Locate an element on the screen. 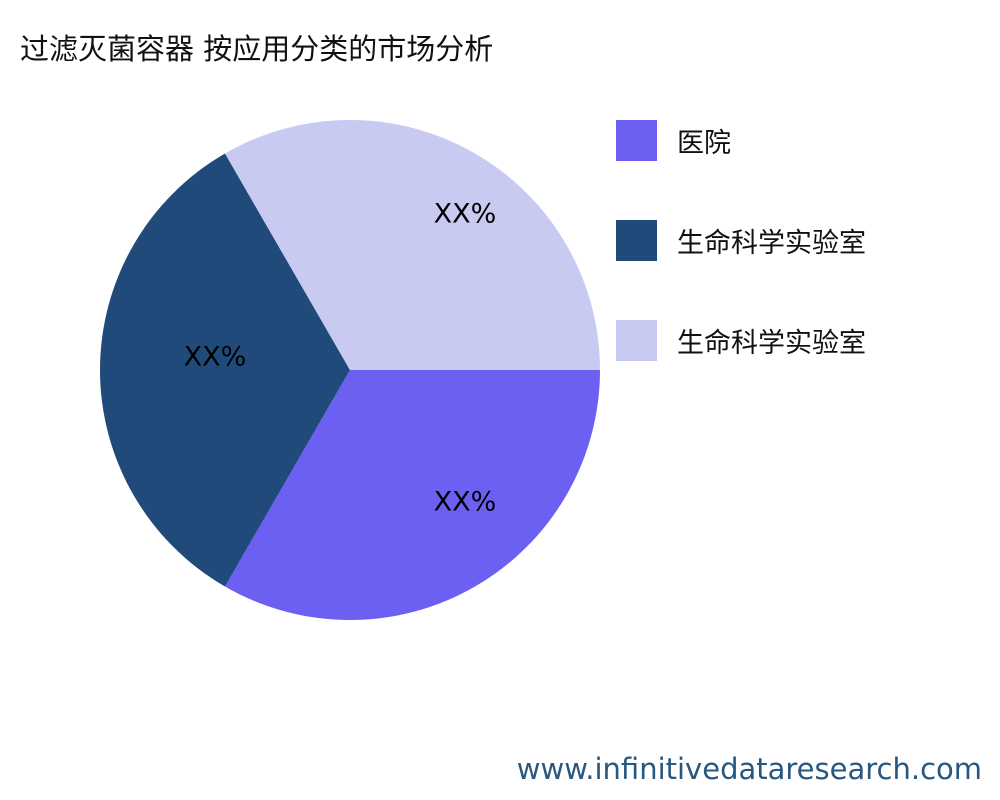  watermark: www.infinitivedataresearch.com is located at coordinates (749, 769).